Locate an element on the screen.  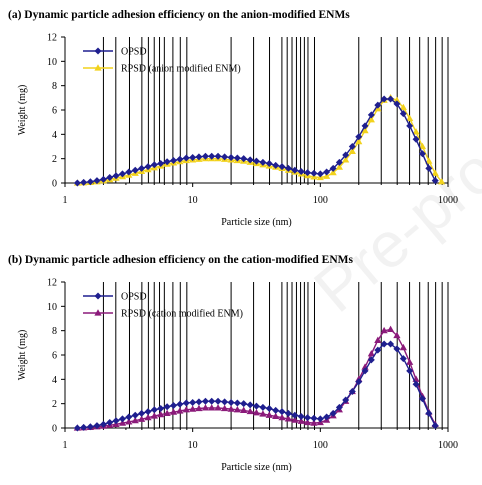
x-axis-label: Particle size (nm) is located at coordinates (256, 467).